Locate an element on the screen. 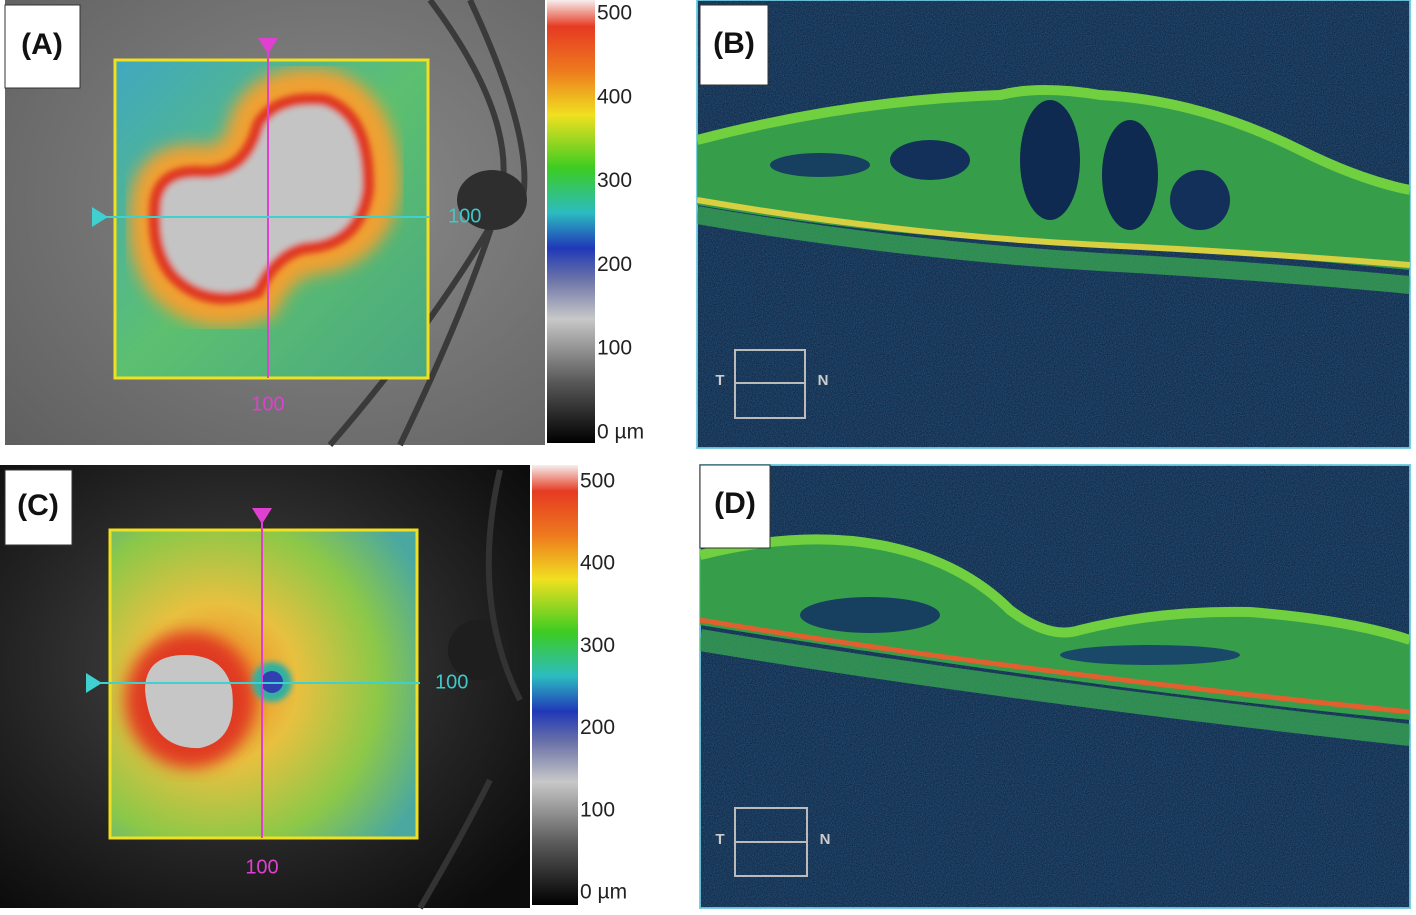 The image size is (1416, 915). panel-label: (B) is located at coordinates (734, 43).